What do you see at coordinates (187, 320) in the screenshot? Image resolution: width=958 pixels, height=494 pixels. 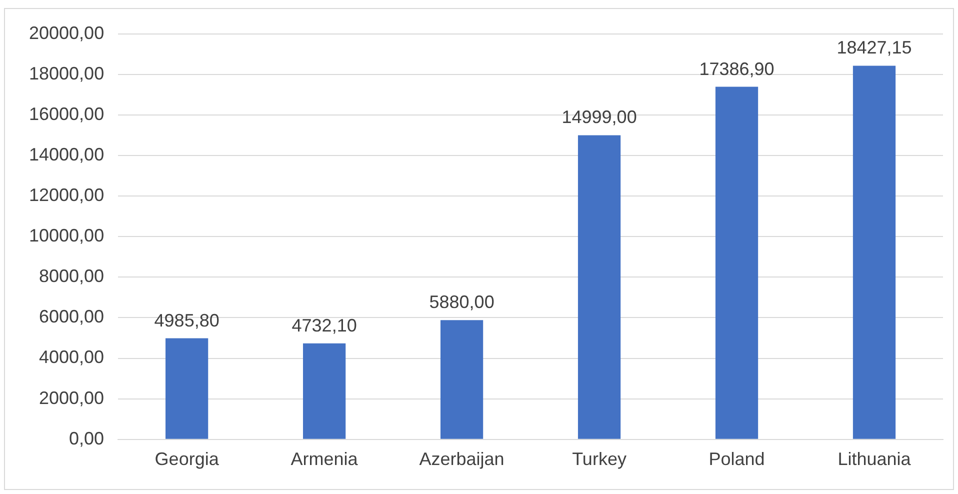 I see `data-label: 4985,80` at bounding box center [187, 320].